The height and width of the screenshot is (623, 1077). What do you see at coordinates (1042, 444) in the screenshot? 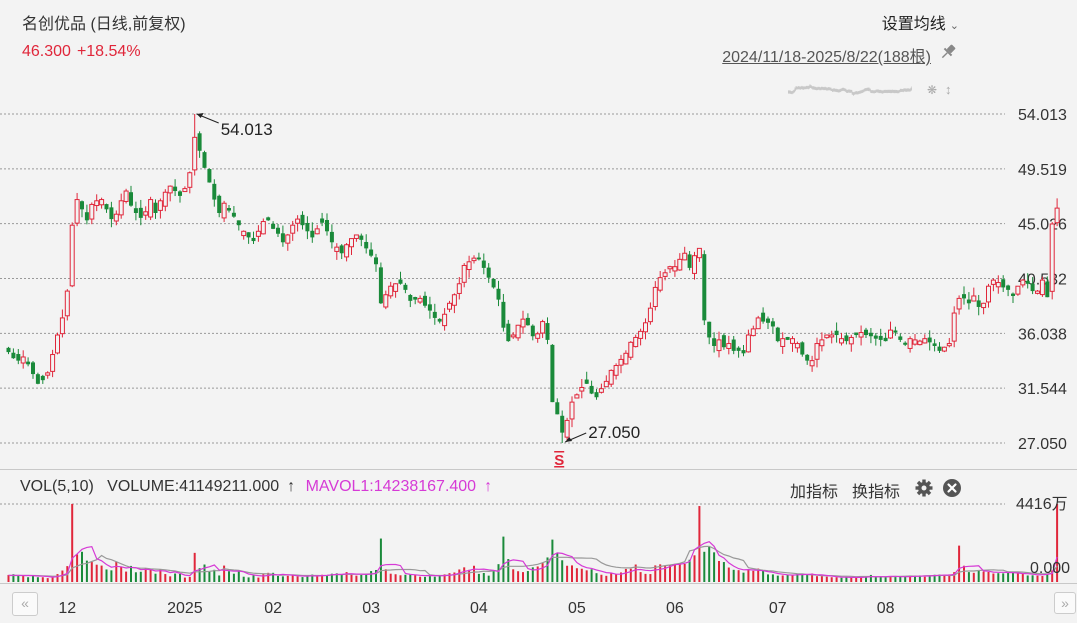
I see `y-tick-label: 27.050` at bounding box center [1042, 444].